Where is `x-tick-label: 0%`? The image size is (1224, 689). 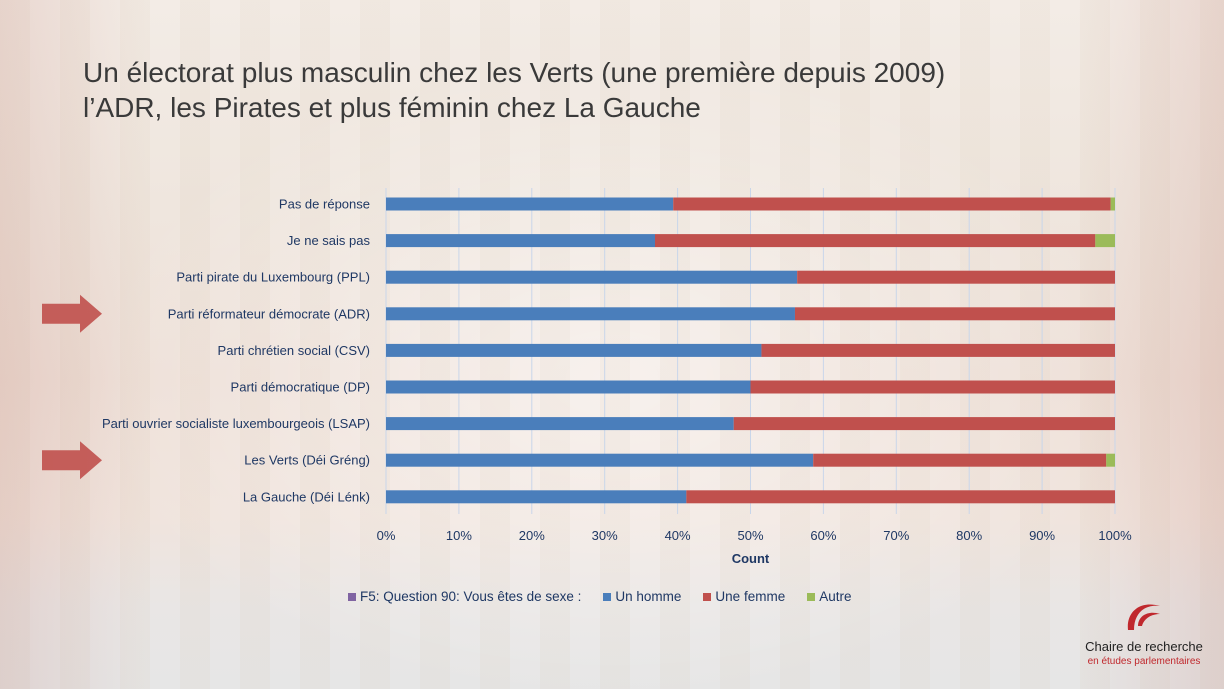
x-tick-label: 0% is located at coordinates (386, 535).